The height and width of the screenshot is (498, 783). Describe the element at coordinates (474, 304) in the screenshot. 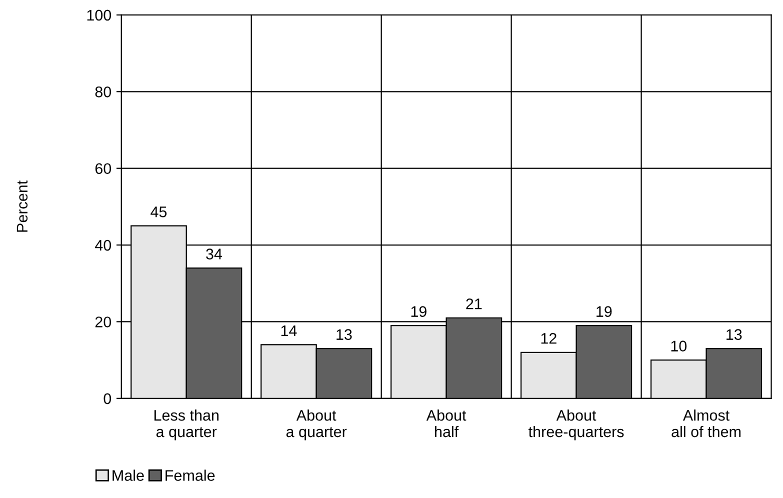

I see `data-label: 21` at that location.